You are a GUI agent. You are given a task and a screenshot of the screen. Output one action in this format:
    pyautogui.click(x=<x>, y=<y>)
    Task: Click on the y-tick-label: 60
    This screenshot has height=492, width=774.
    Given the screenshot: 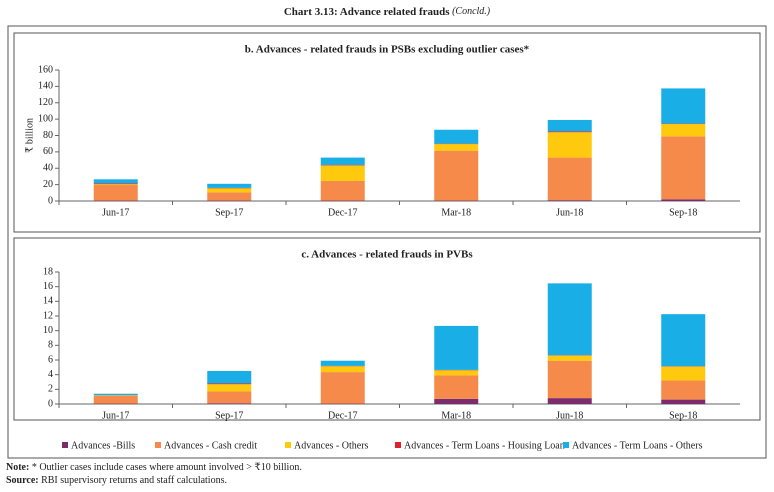 What is the action you would take?
    pyautogui.click(x=48, y=151)
    